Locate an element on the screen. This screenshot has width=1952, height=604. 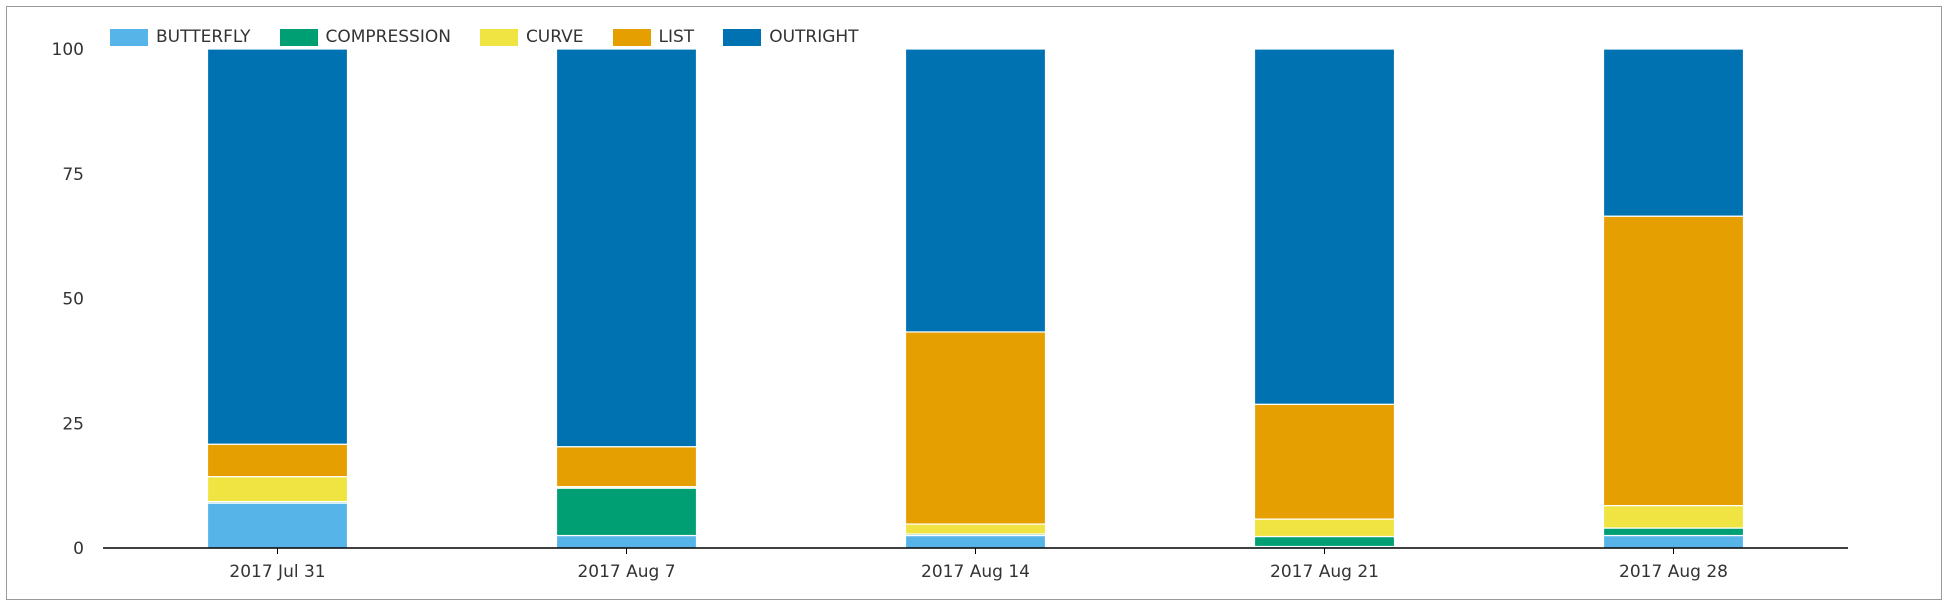
legend-item-curve: CURVE is located at coordinates (531, 37).